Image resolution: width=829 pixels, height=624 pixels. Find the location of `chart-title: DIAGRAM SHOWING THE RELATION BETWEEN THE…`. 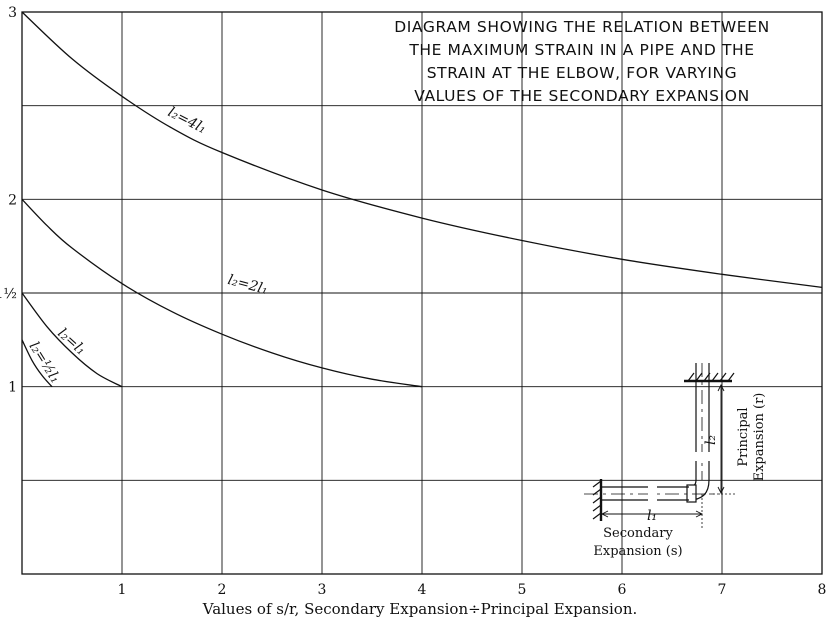

chart-title: DIAGRAM SHOWING THE RELATION BETWEEN THE… is located at coordinates (582, 61).